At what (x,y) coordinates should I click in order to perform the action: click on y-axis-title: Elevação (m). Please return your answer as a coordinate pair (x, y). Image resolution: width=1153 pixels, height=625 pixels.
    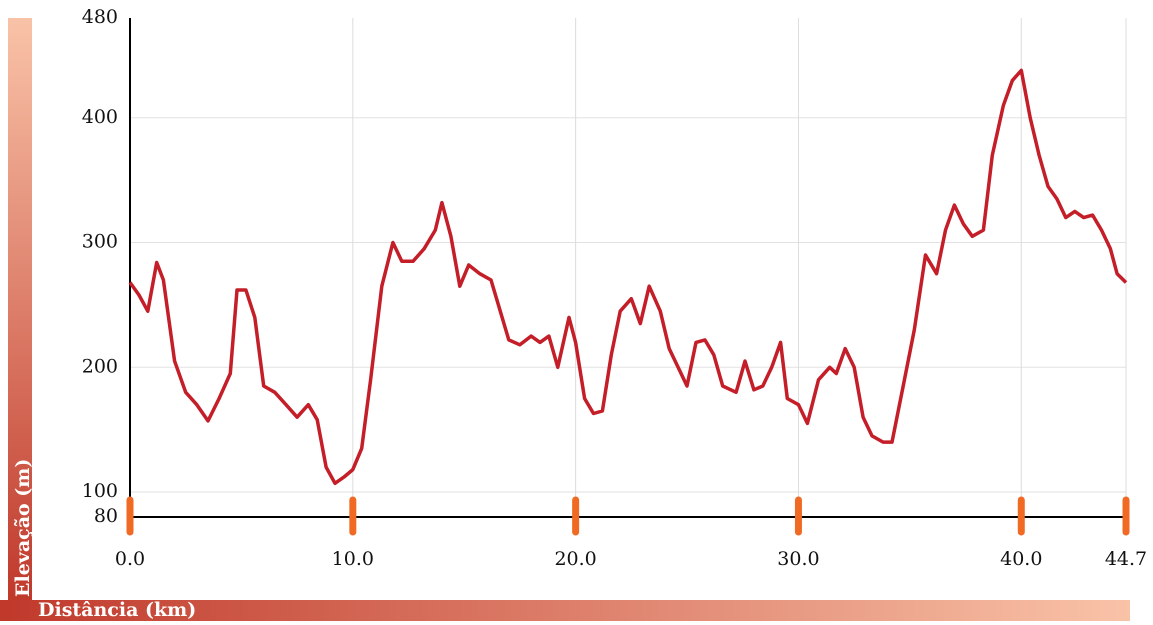
    Looking at the image, I should click on (23, 528).